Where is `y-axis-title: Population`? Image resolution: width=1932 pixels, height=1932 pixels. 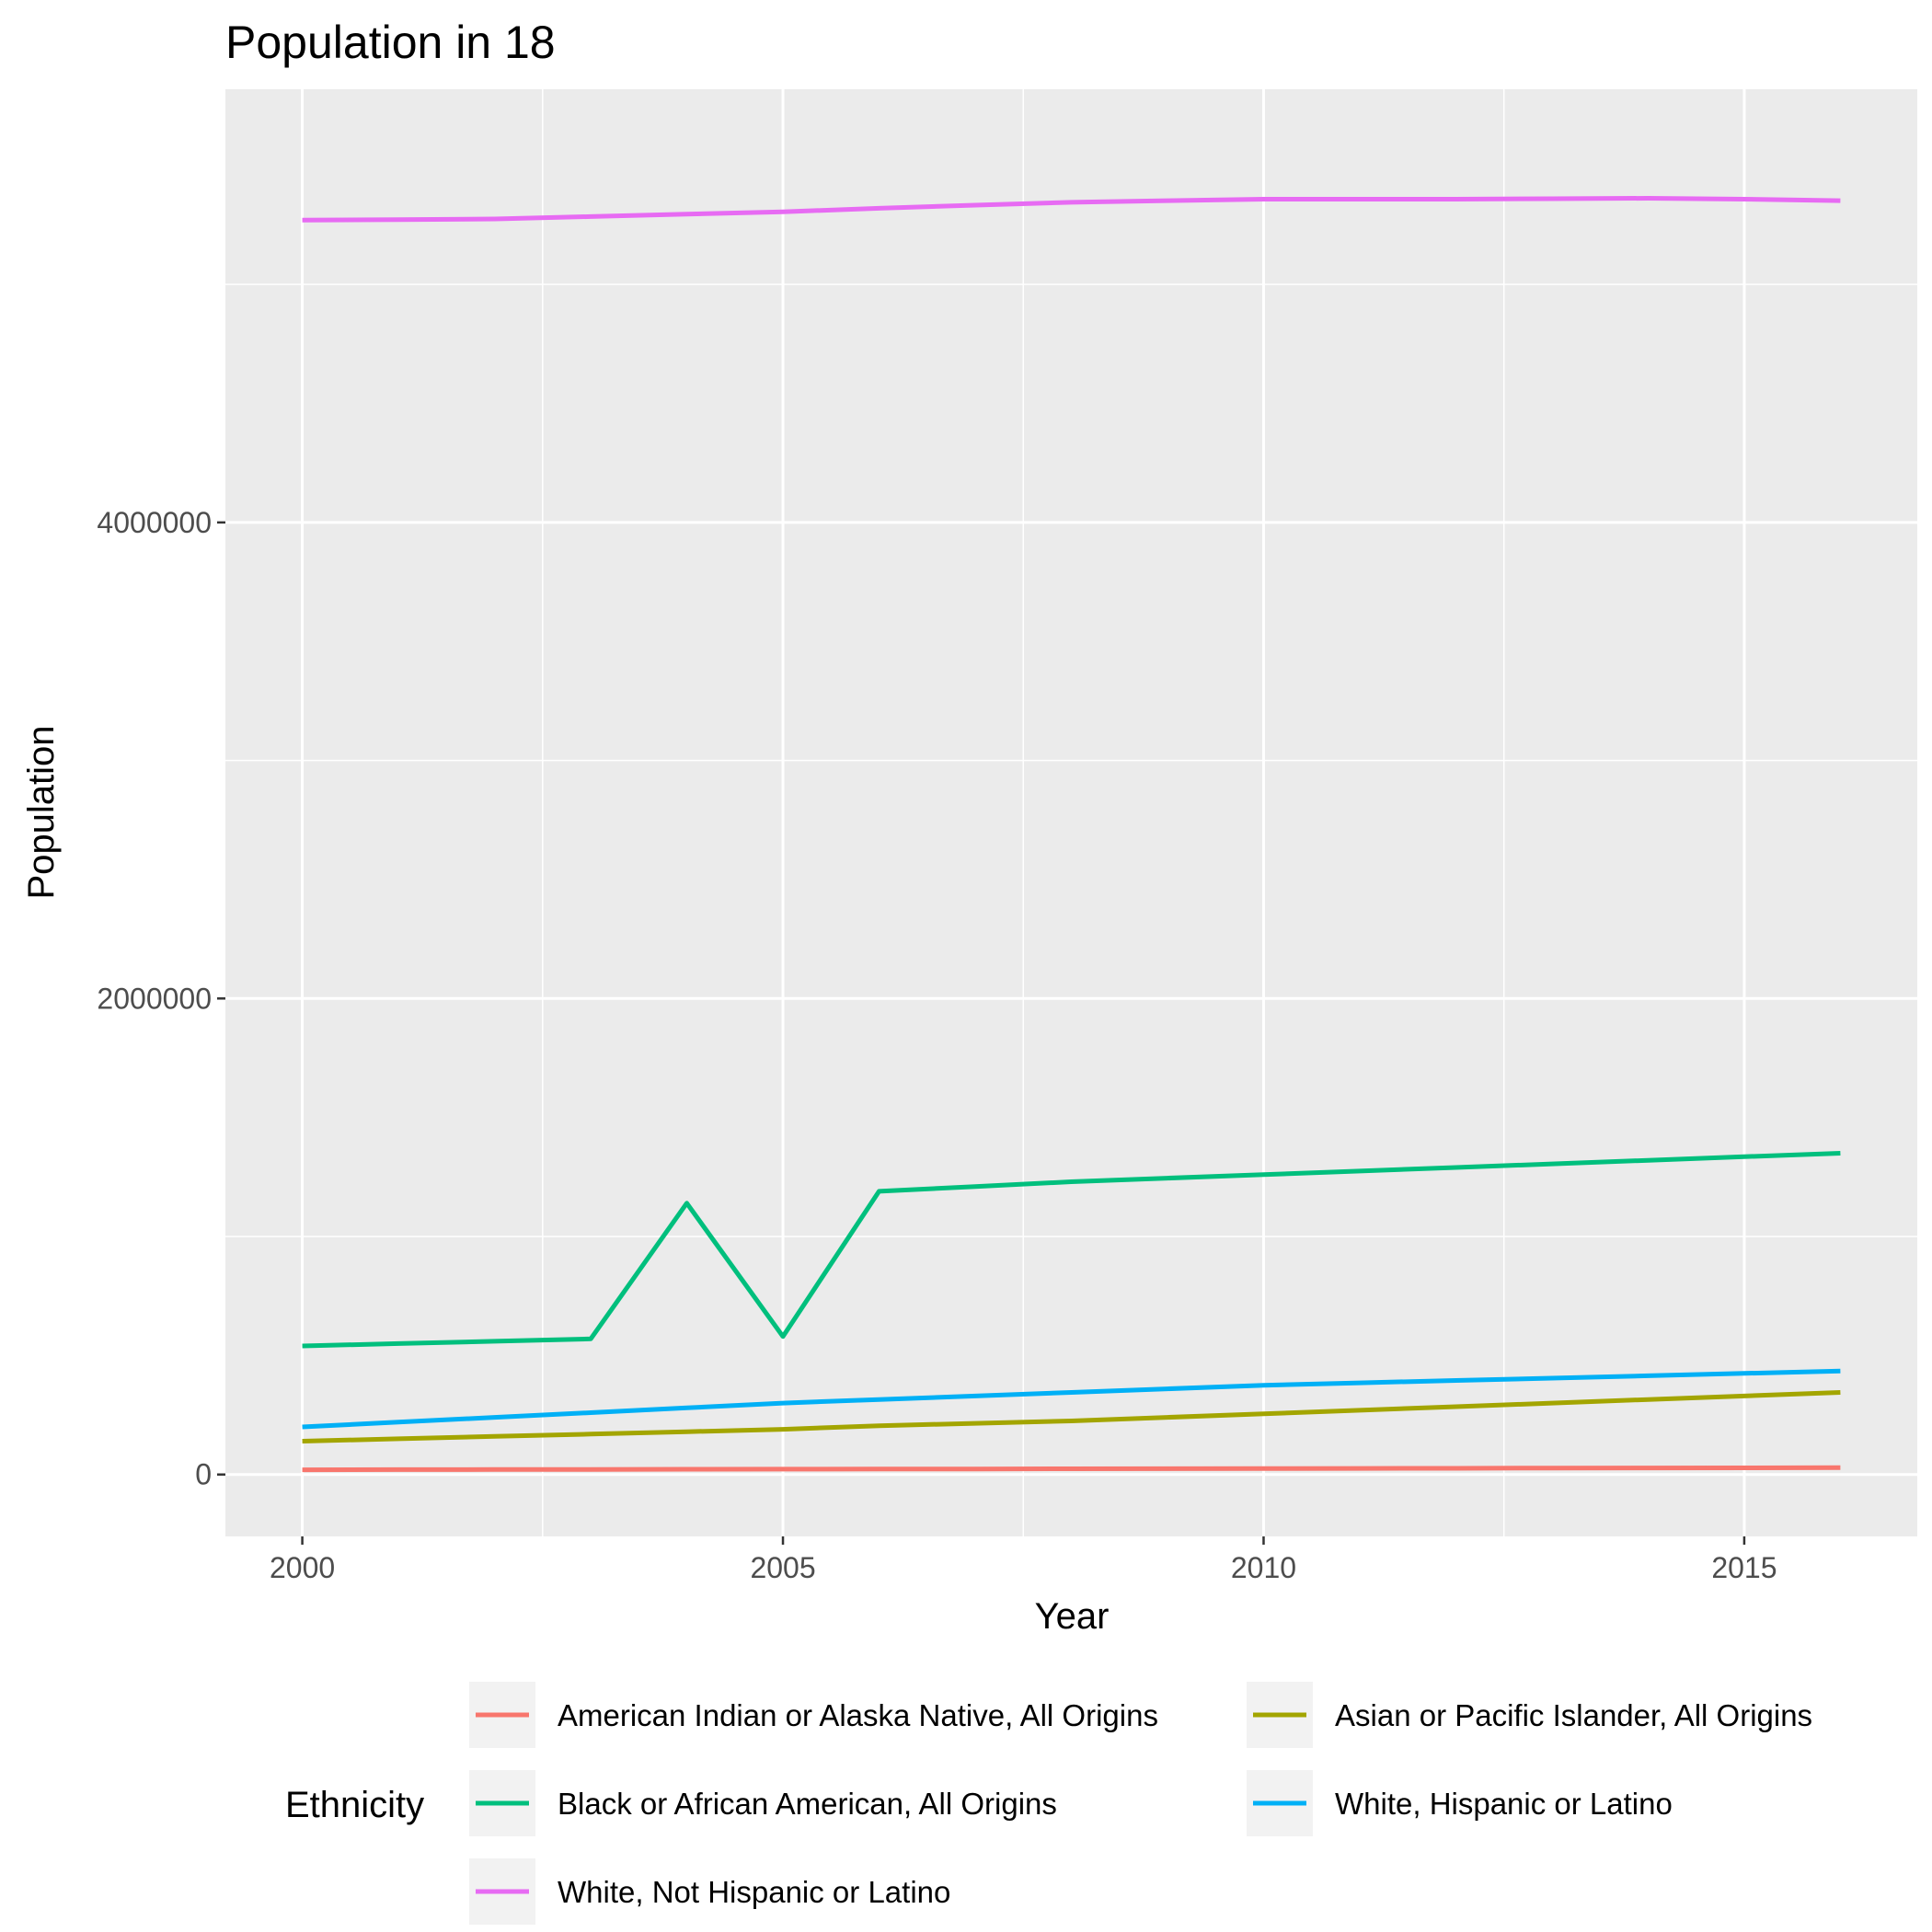 y-axis-title: Population is located at coordinates (41, 812).